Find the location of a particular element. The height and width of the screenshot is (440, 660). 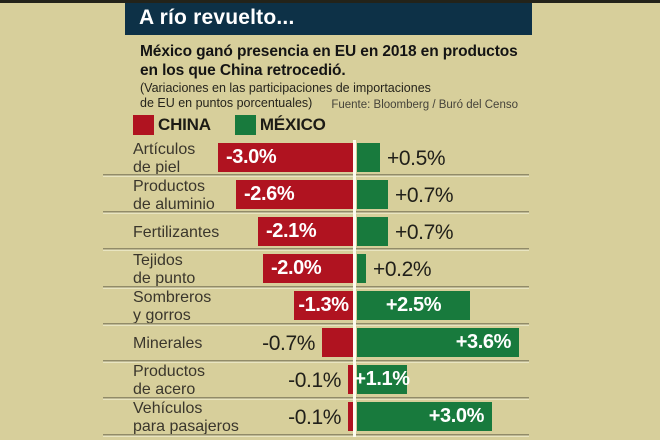

legend-label-china: CHINA is located at coordinates (184, 124).